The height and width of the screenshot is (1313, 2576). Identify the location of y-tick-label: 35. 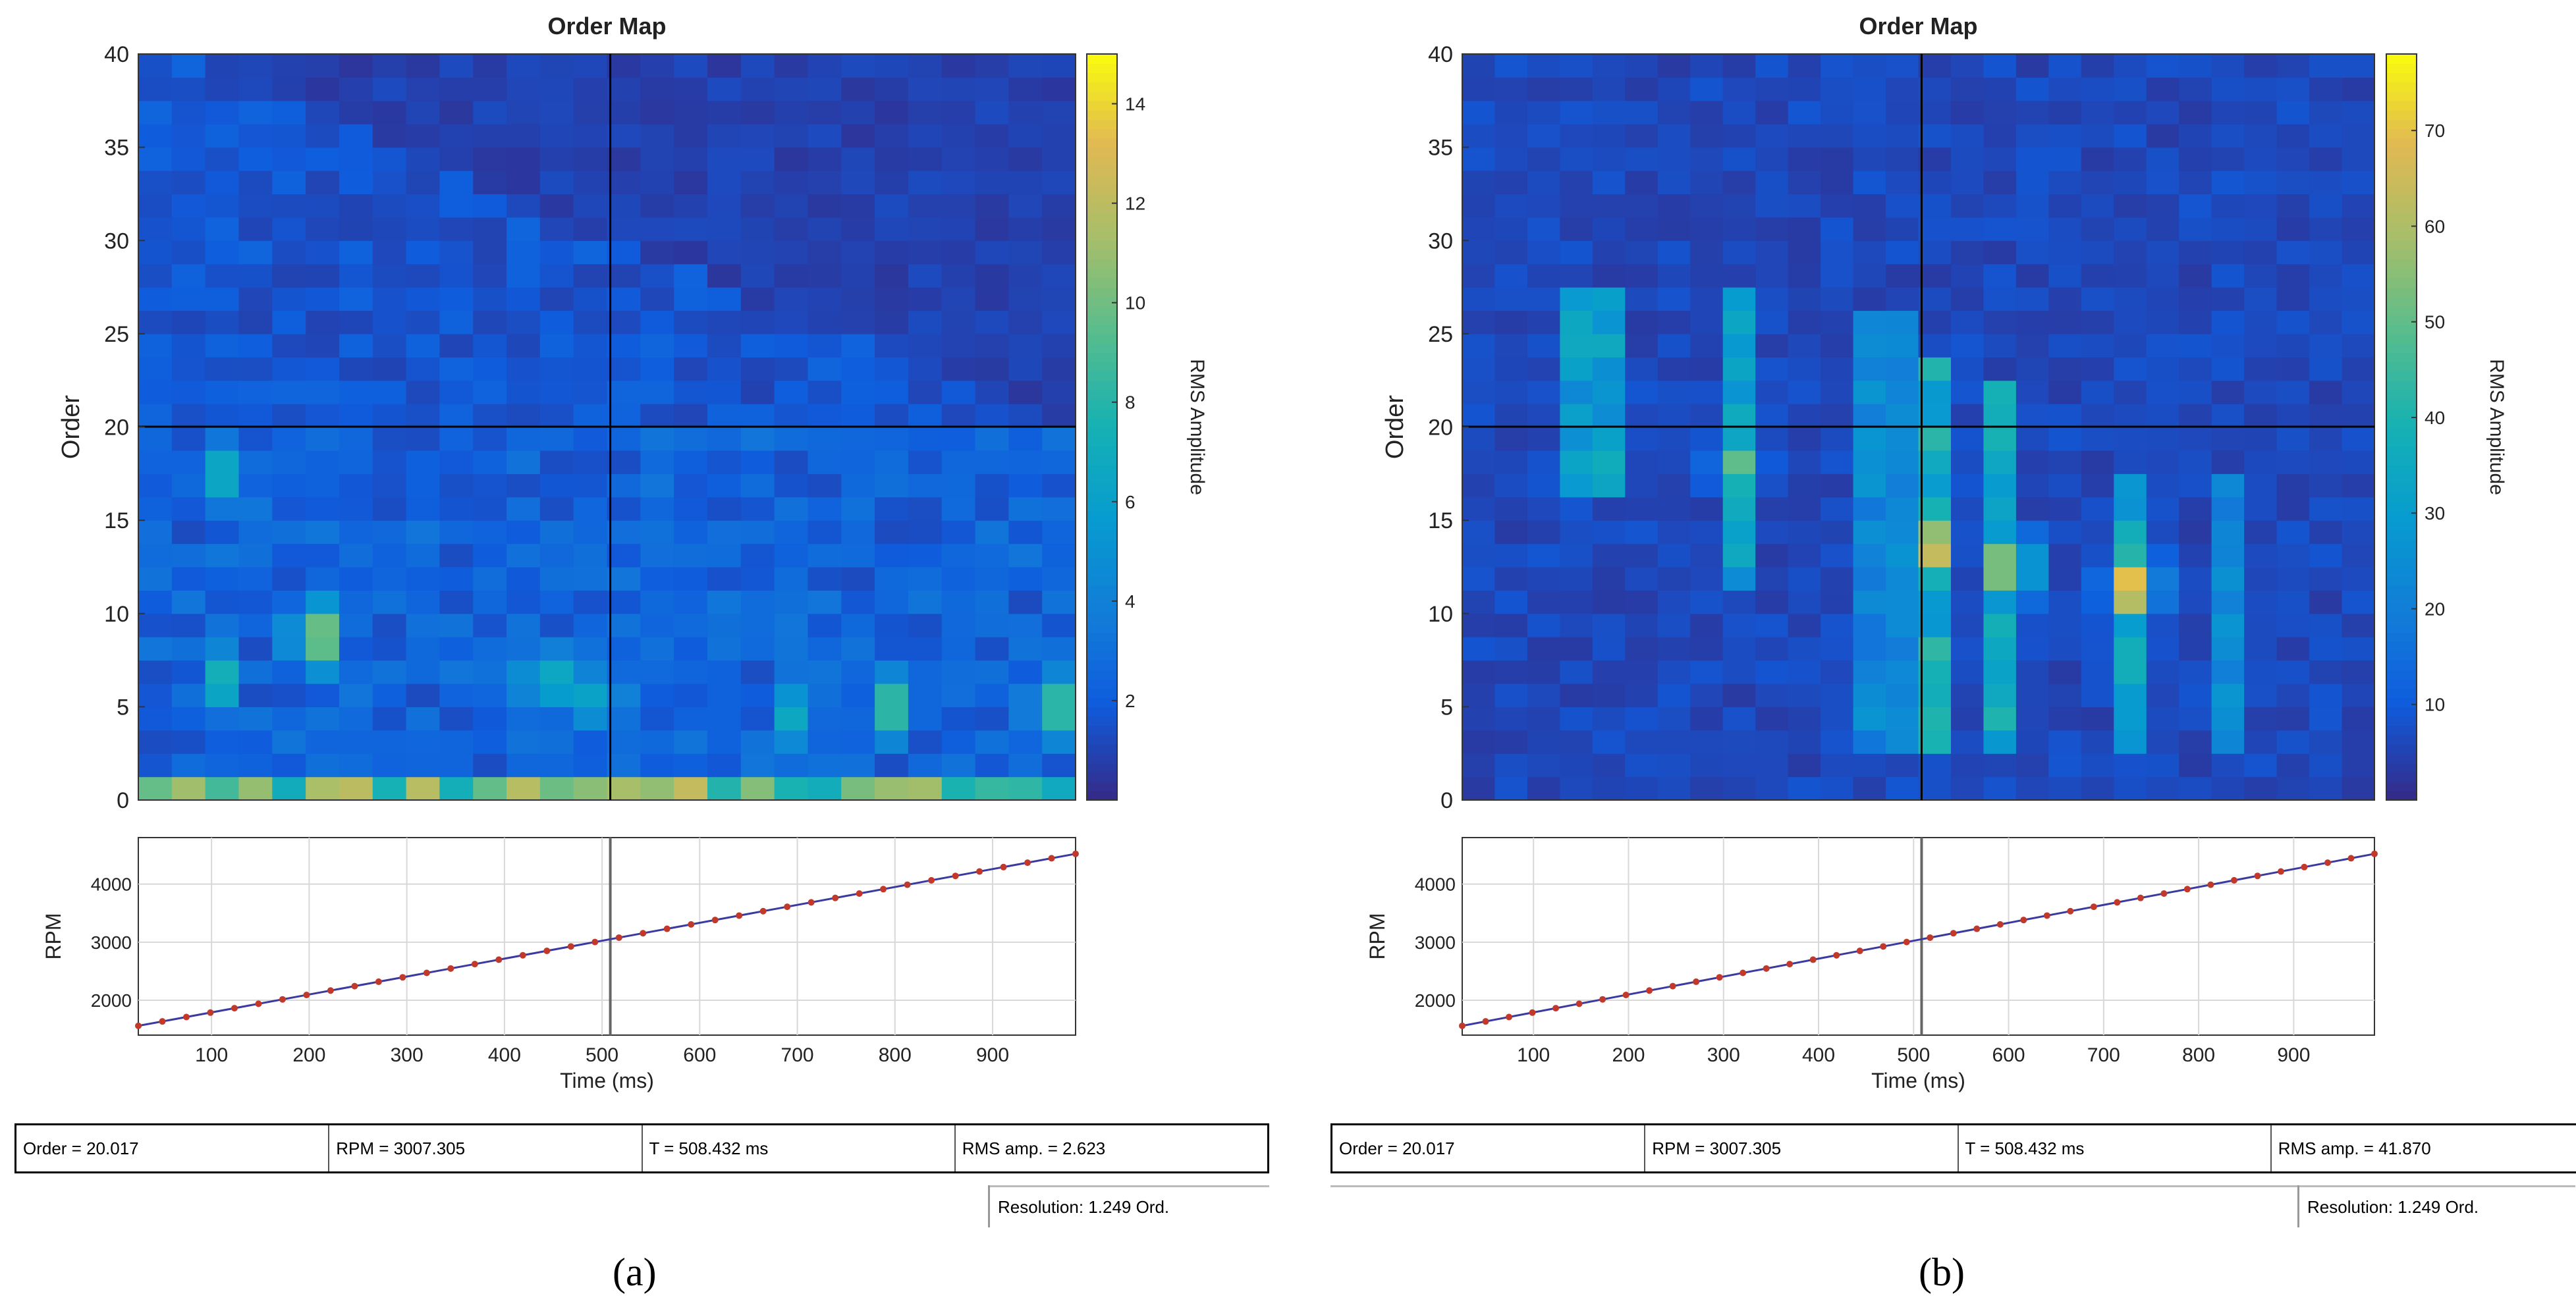
(1440, 148).